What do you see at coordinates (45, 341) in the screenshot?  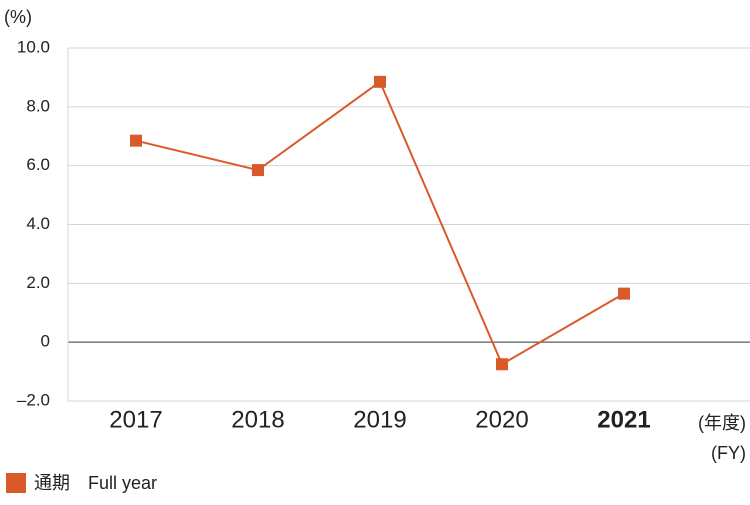 I see `y-tick-label: 0` at bounding box center [45, 341].